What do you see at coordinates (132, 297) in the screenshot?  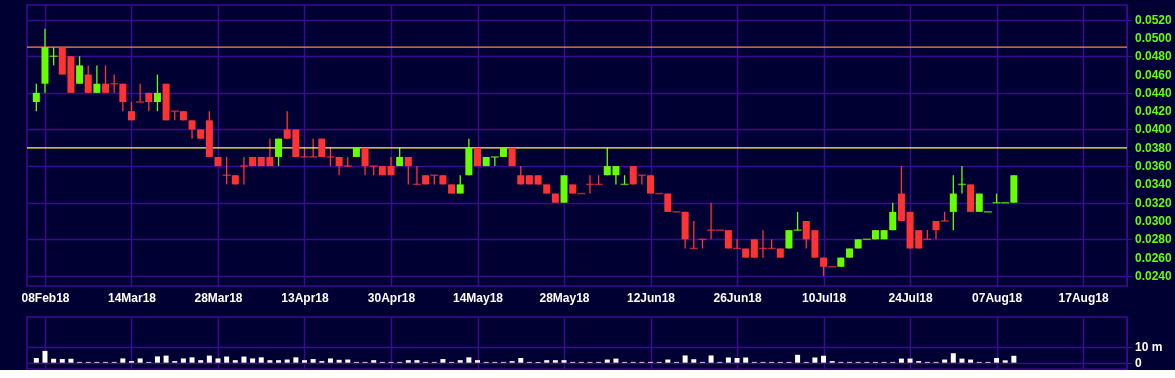 I see `x-tick-label: 14Mar18` at bounding box center [132, 297].